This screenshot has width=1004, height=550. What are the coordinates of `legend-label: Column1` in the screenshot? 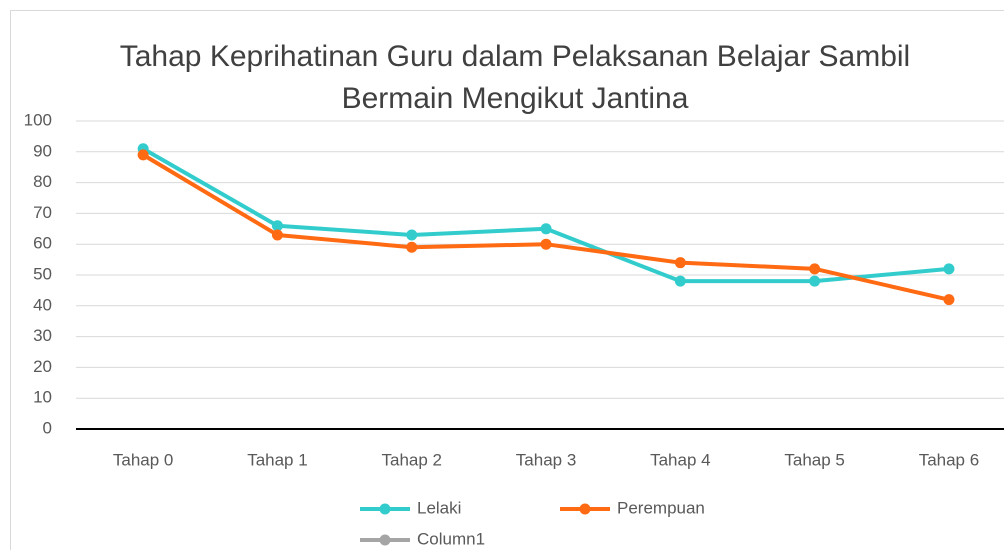 It's located at (451, 538).